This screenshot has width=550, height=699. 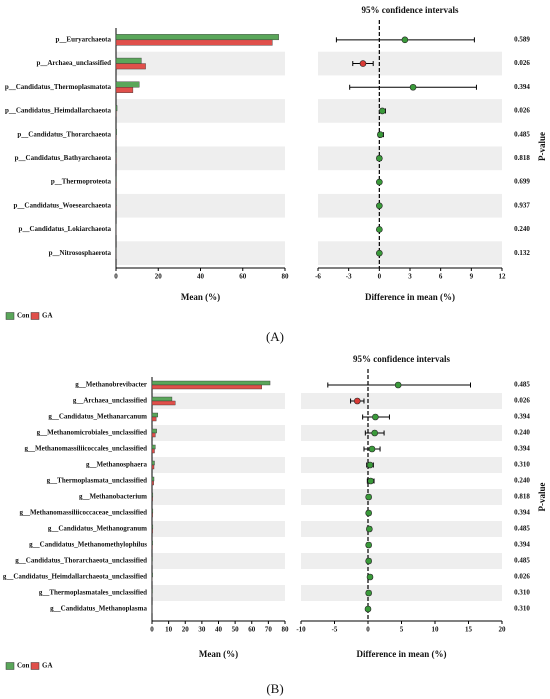 What do you see at coordinates (63, 158) in the screenshot?
I see `category-label: p__Candidatus_Bathyarchaeota` at bounding box center [63, 158].